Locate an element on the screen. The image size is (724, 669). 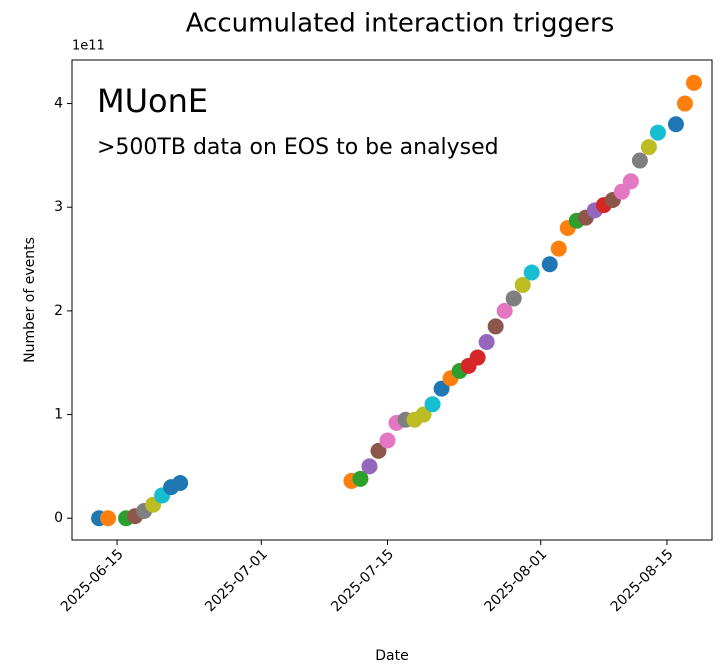
y-offset-label: 1e11 is located at coordinates (88, 46).